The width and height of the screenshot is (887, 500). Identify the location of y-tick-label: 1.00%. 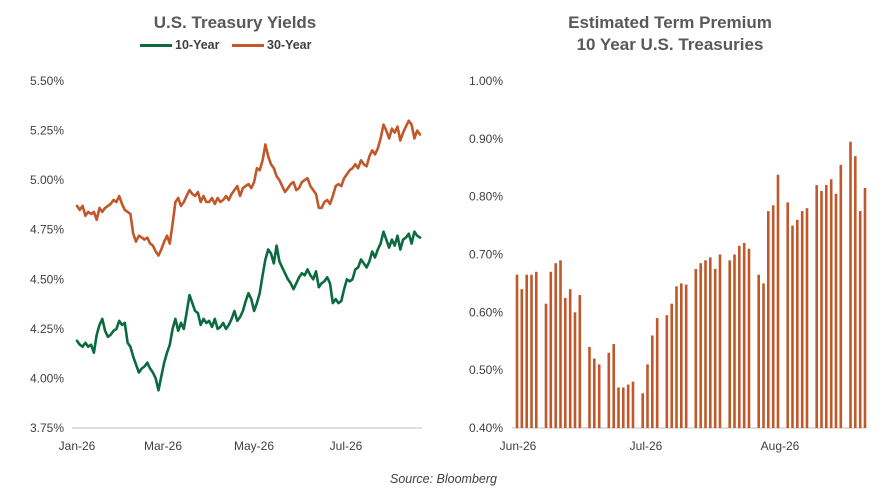
(486, 81).